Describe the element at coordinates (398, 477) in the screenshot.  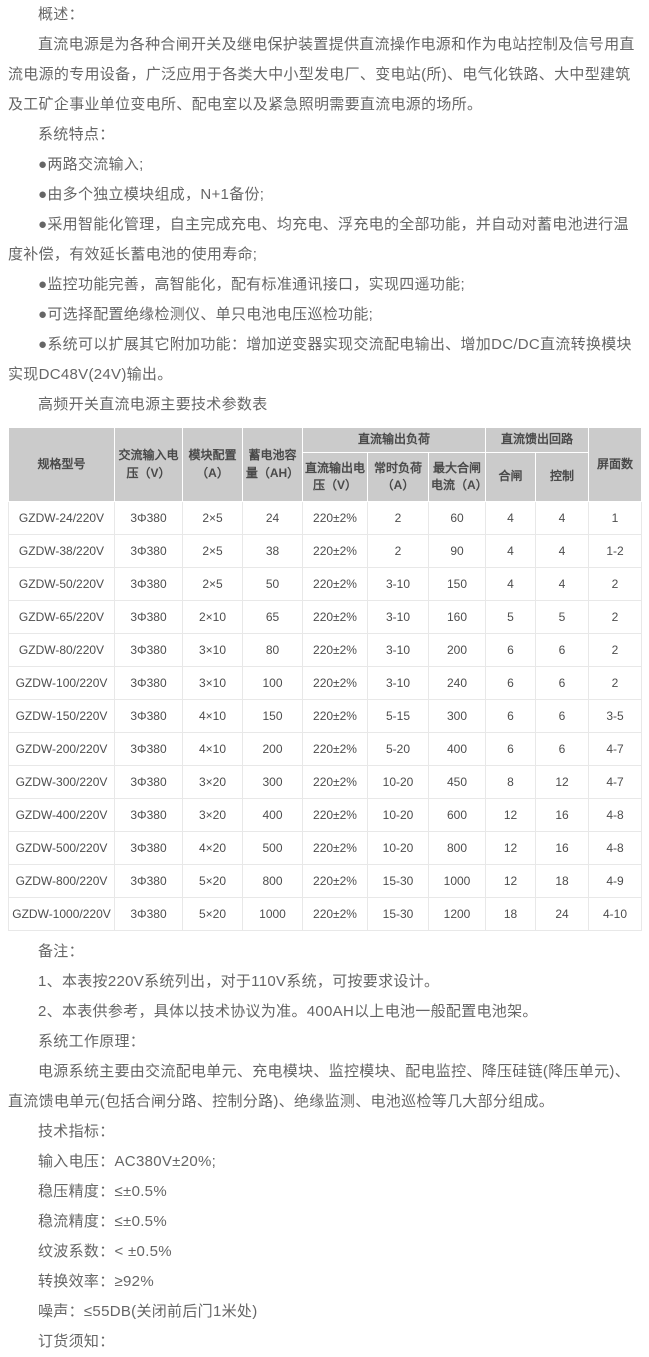
I see `col-header-normal-load: 常时负荷（A）` at that location.